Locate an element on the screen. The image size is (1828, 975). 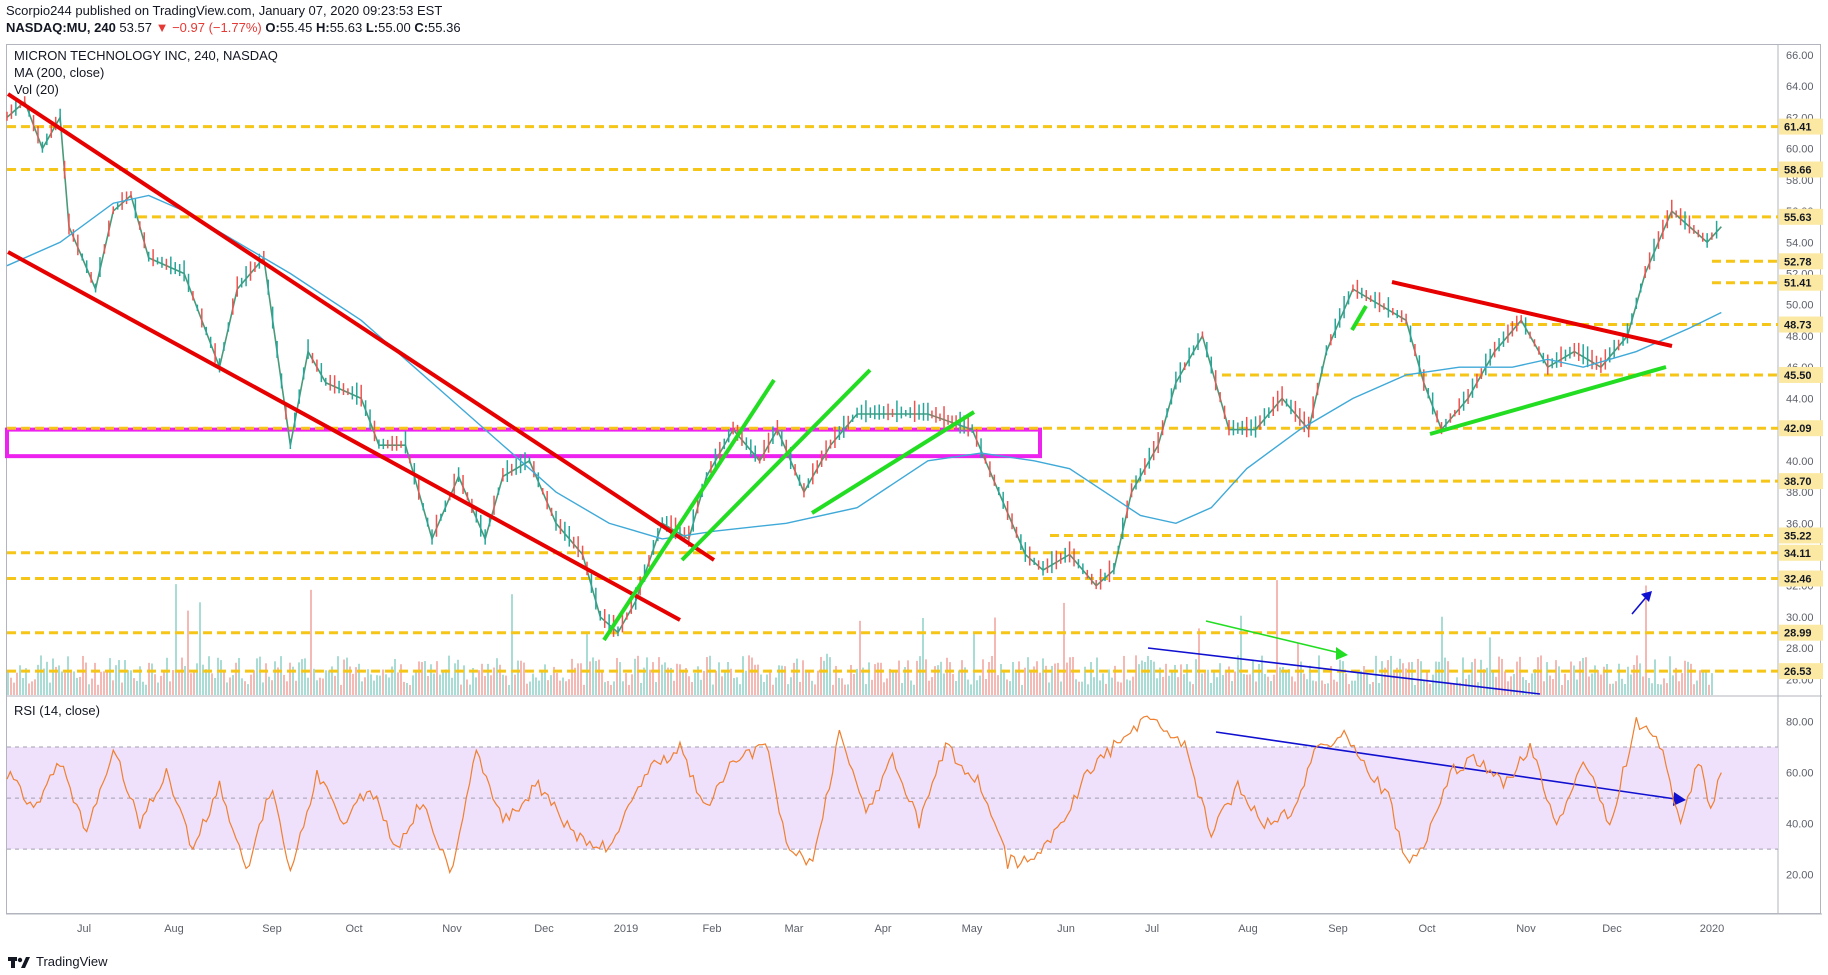
y-tick-label: 30.00 is located at coordinates (1800, 618).